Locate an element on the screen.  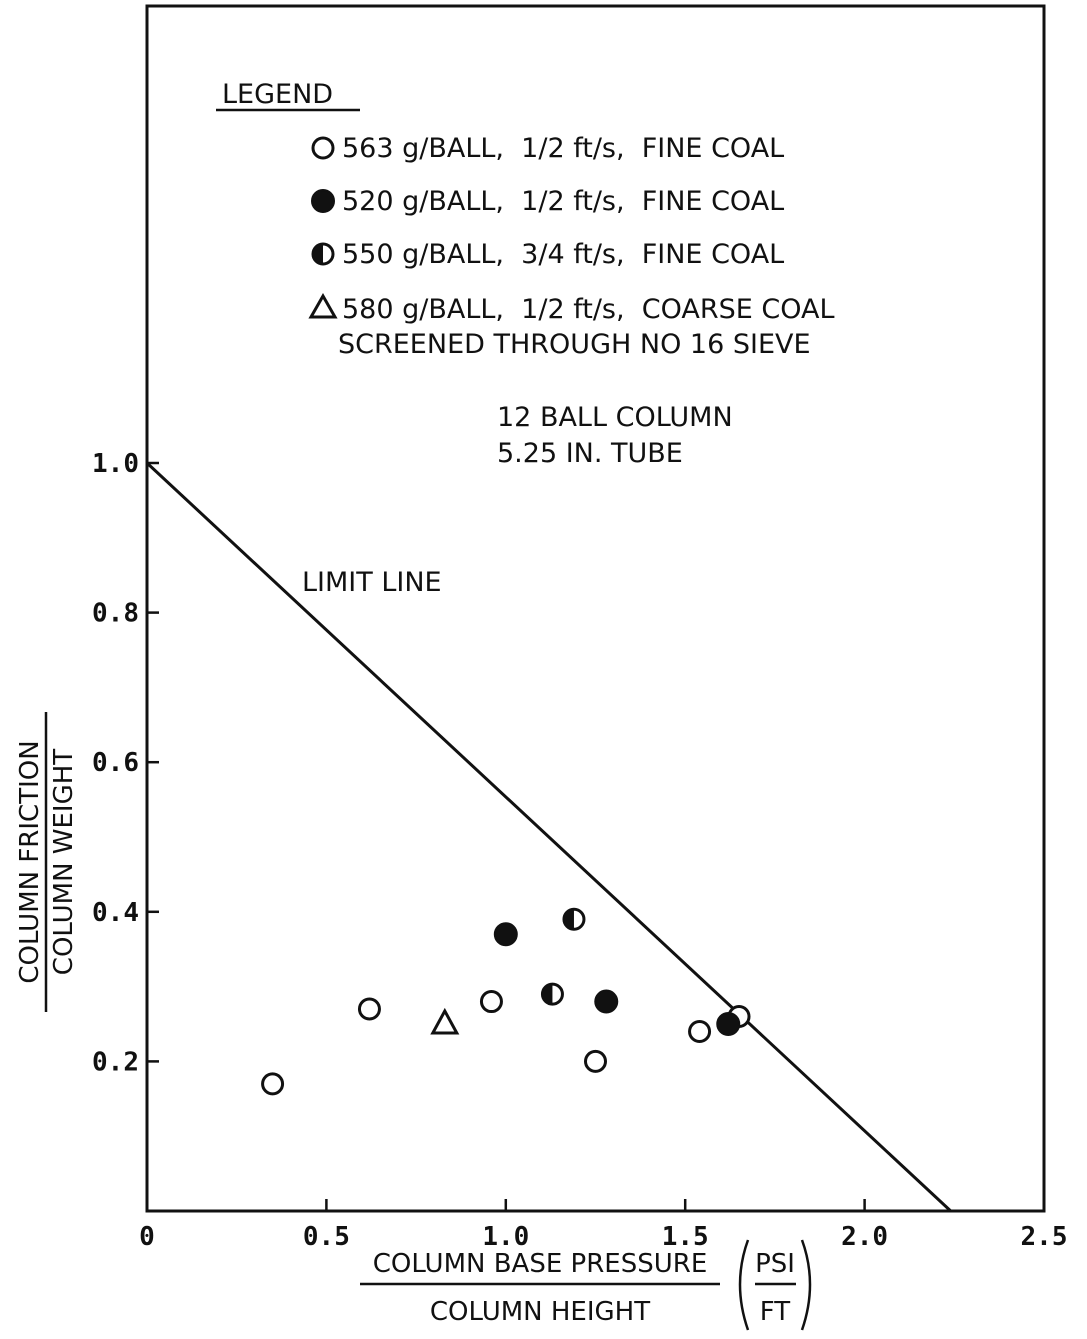
x-tick-label: 1.0 is located at coordinates (505, 1237).